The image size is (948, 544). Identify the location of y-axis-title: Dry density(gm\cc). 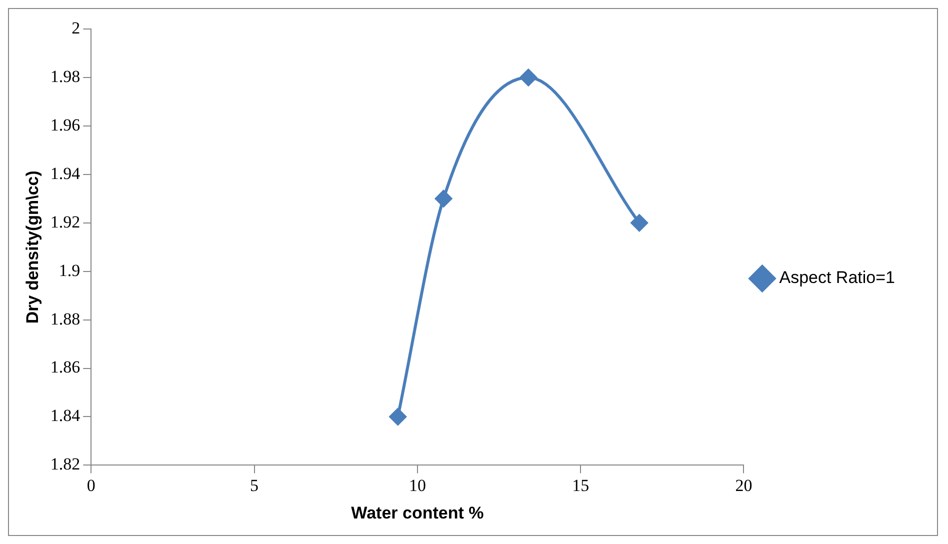
(32, 247).